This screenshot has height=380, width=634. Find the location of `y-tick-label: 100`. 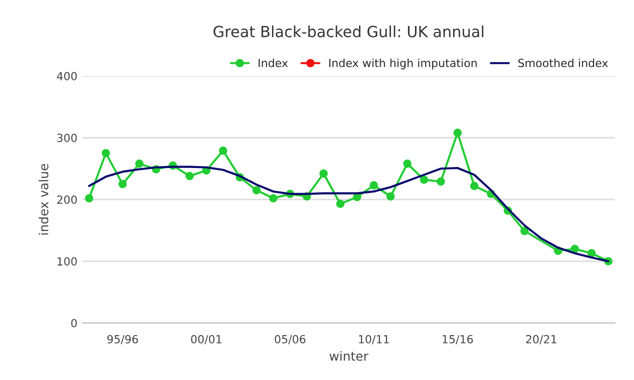

y-tick-label: 100 is located at coordinates (67, 261).